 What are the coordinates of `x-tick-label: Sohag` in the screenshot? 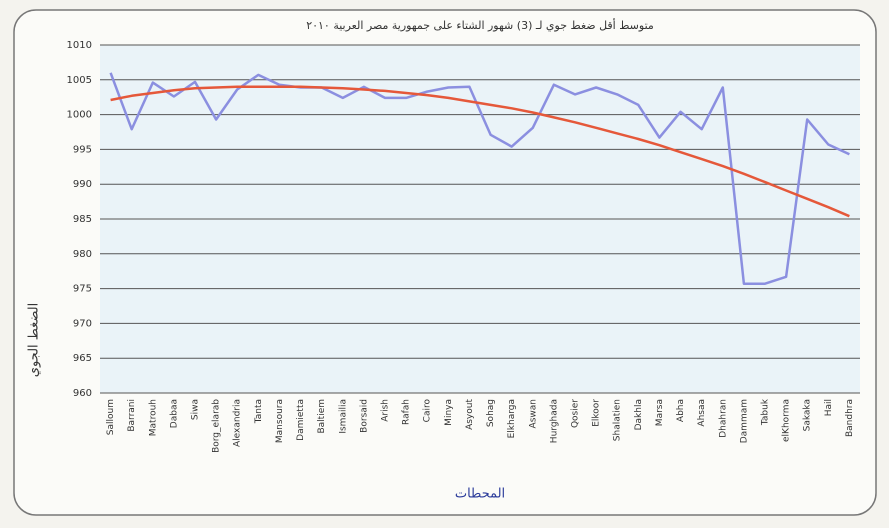 It's located at (491, 413).